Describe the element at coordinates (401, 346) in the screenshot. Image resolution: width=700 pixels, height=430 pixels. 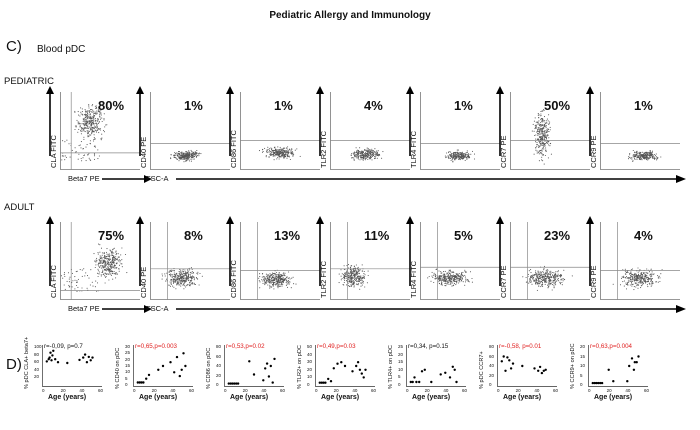
I see `y-tick-label: 25` at that location.